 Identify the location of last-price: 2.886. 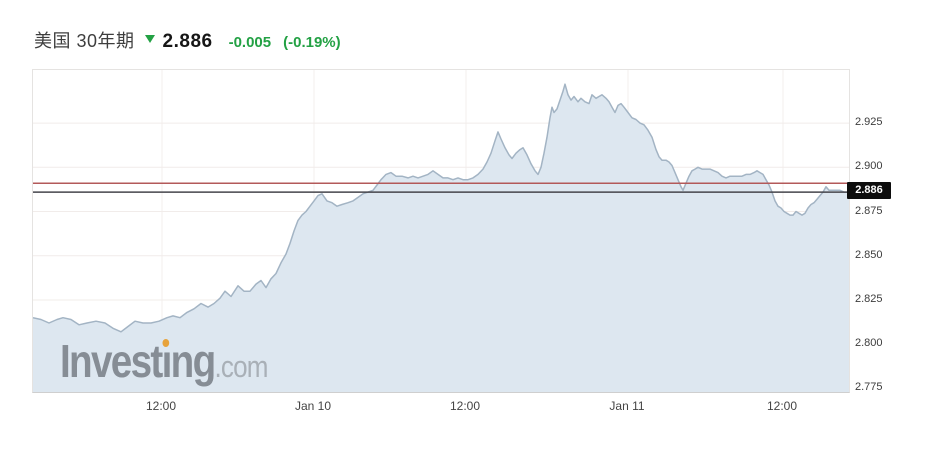
(187, 41).